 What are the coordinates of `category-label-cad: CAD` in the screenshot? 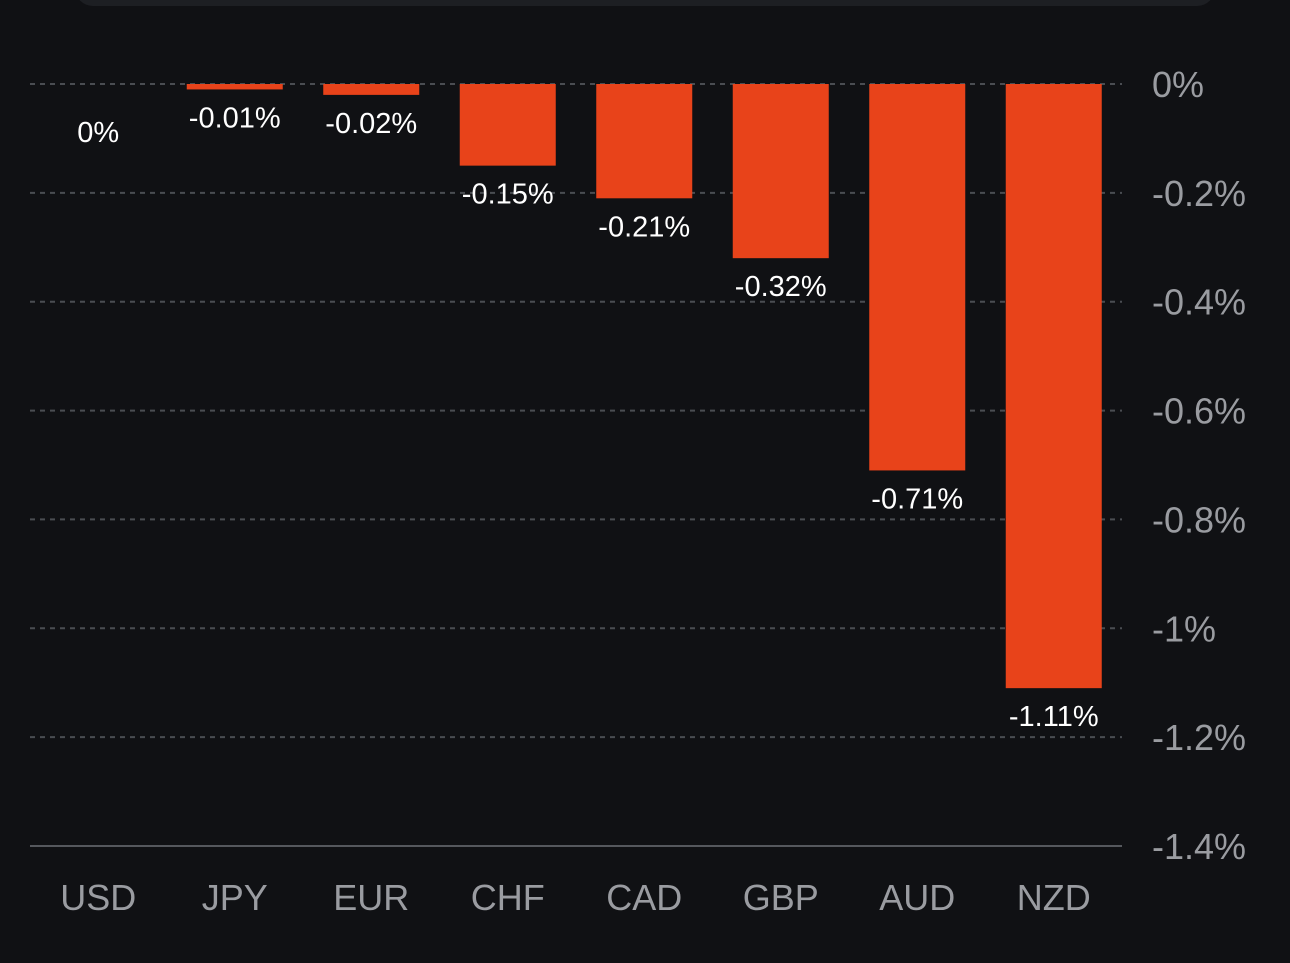 It's located at (644, 897).